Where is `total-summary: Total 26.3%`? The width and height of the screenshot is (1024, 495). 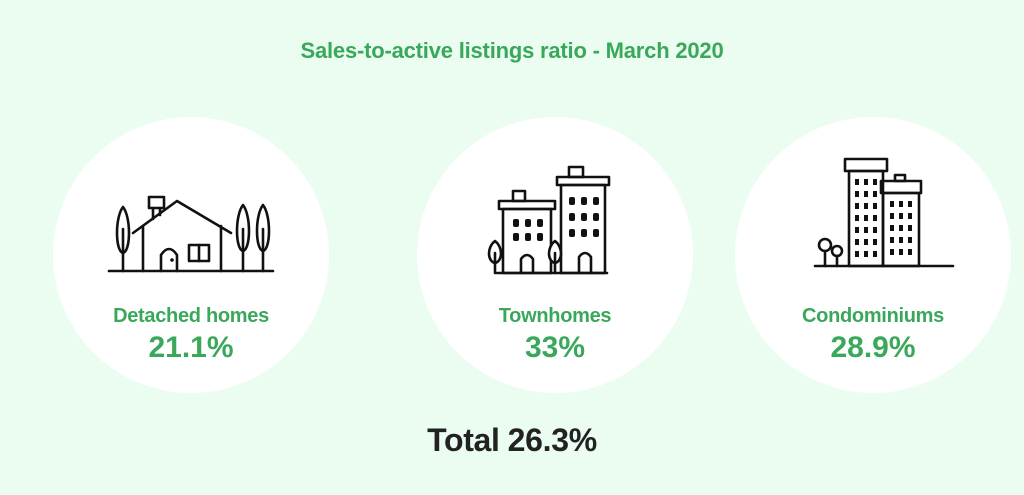 total-summary: Total 26.3% is located at coordinates (512, 440).